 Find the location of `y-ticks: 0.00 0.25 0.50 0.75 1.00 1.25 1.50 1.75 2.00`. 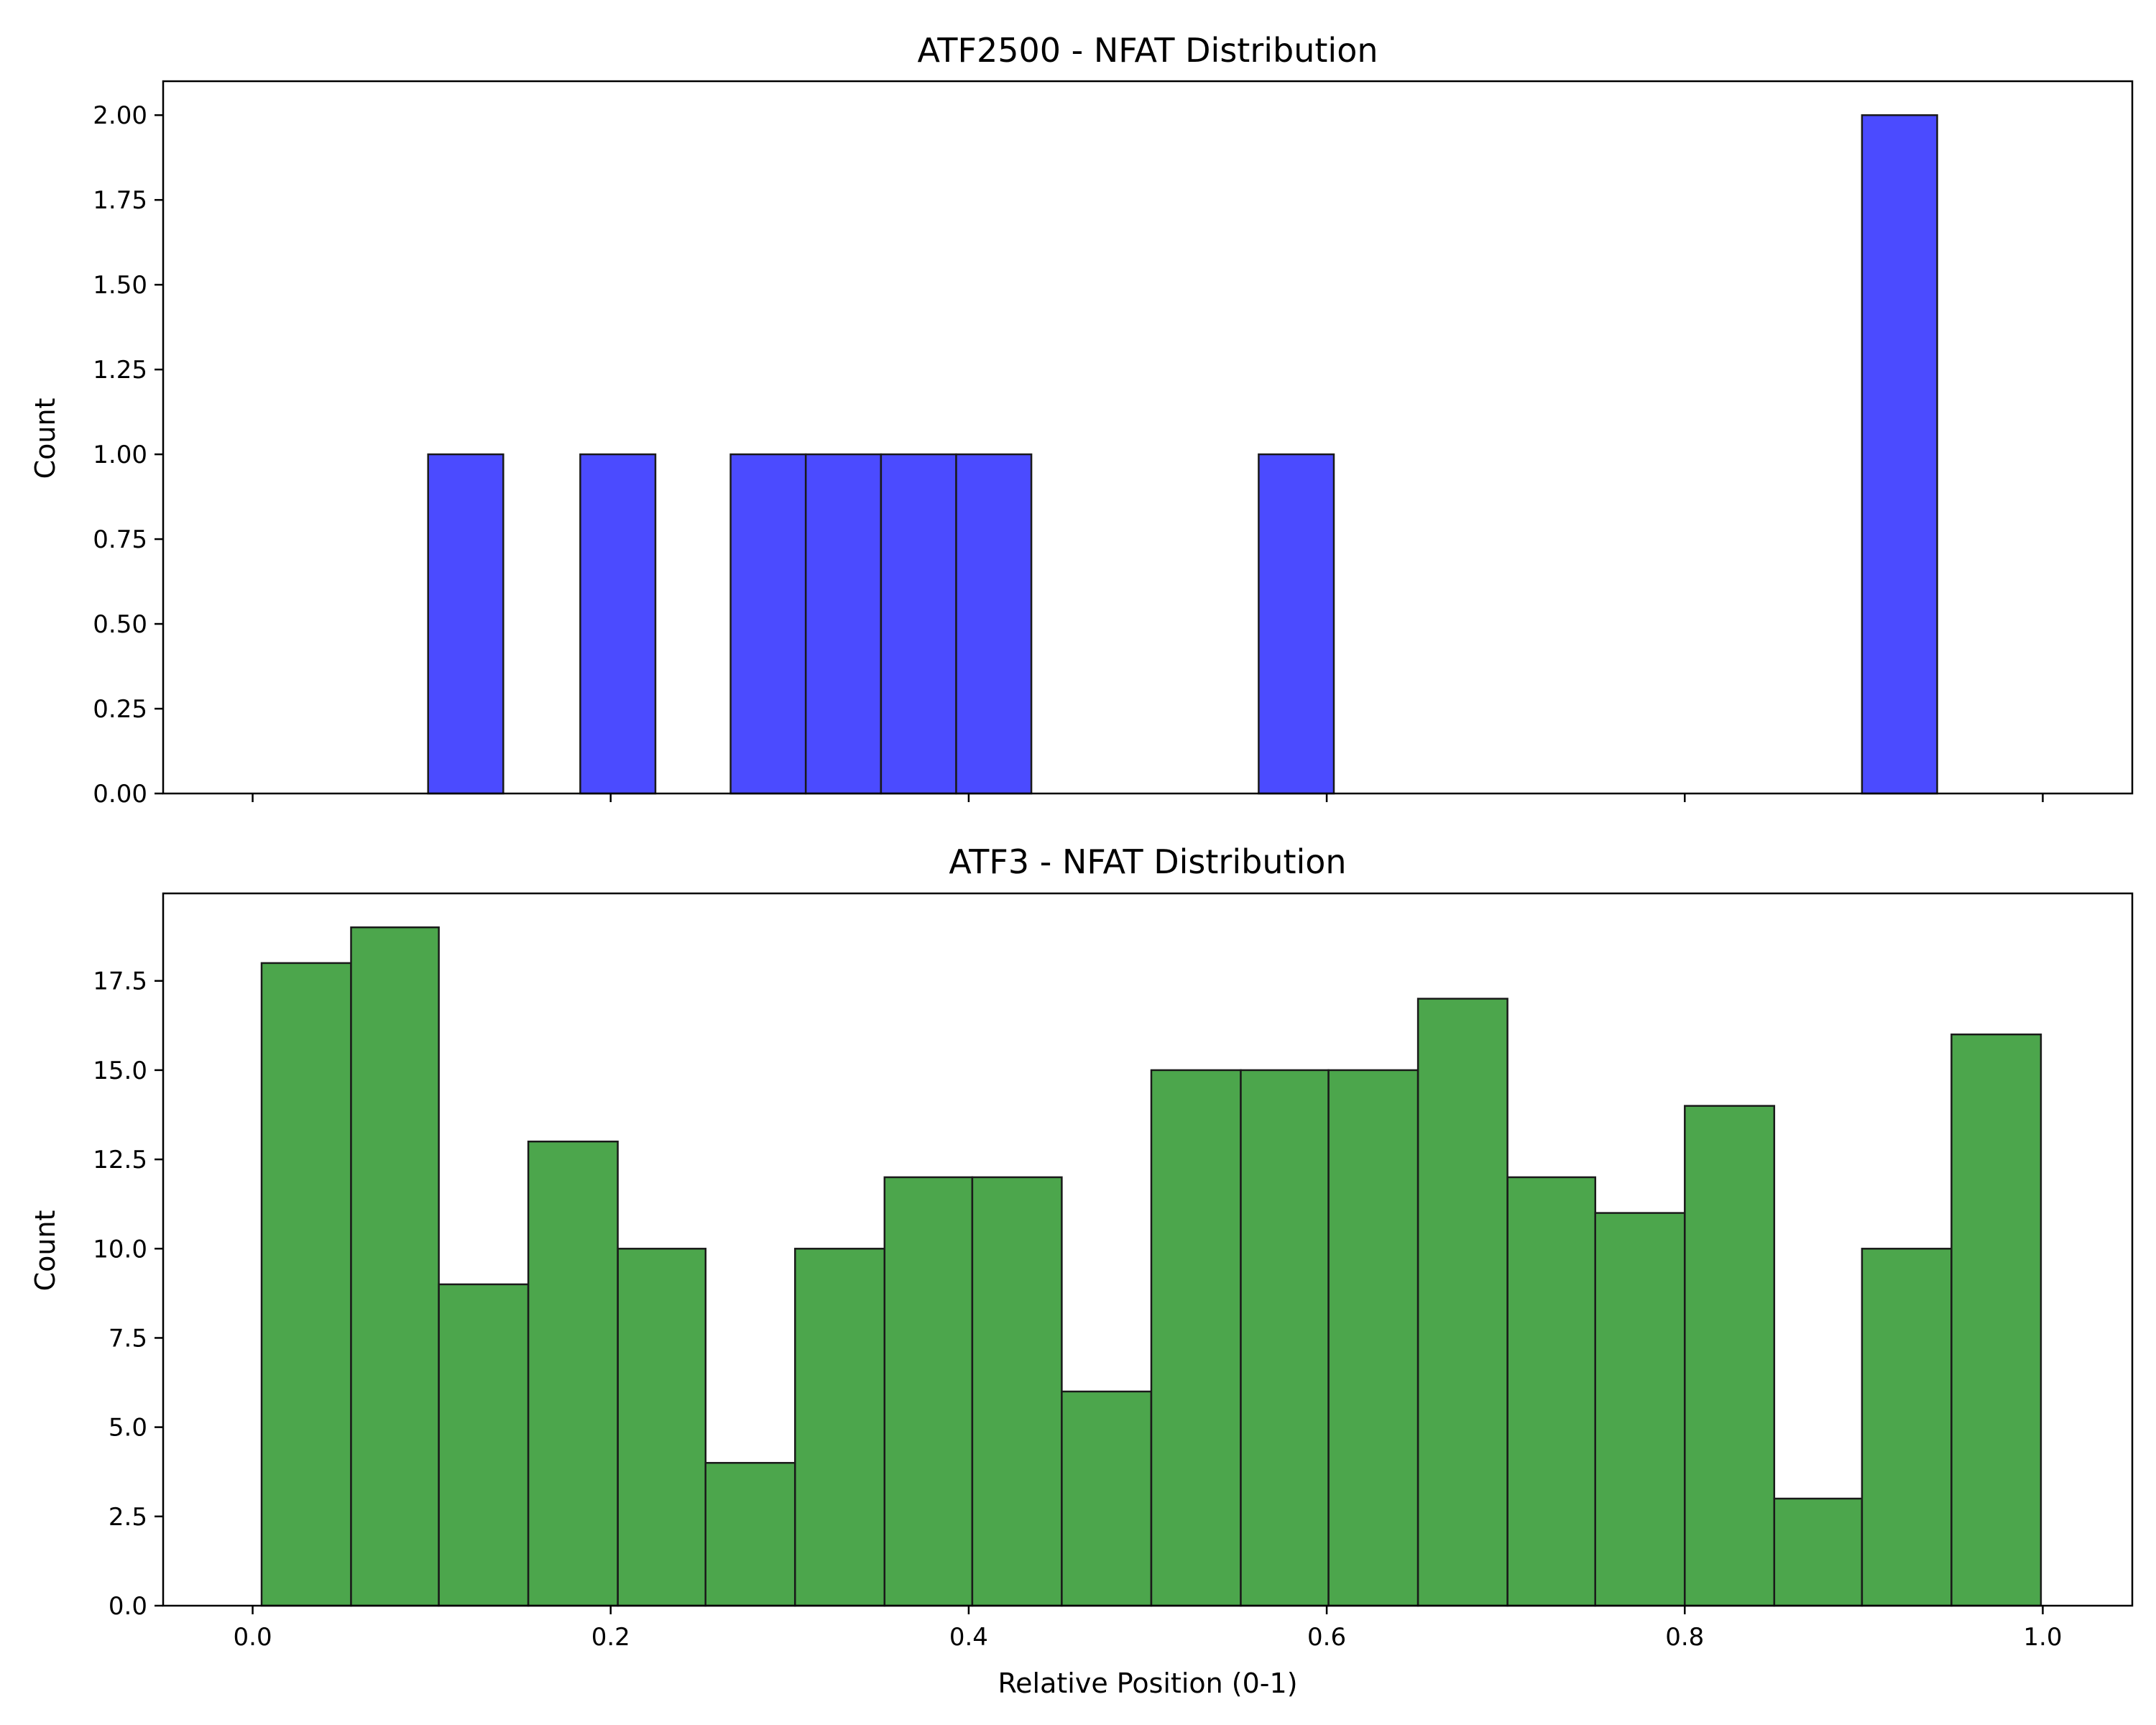

y-ticks: 0.00 0.25 0.50 0.75 1.00 1.25 1.50 1.75 2.00 is located at coordinates (128, 455).